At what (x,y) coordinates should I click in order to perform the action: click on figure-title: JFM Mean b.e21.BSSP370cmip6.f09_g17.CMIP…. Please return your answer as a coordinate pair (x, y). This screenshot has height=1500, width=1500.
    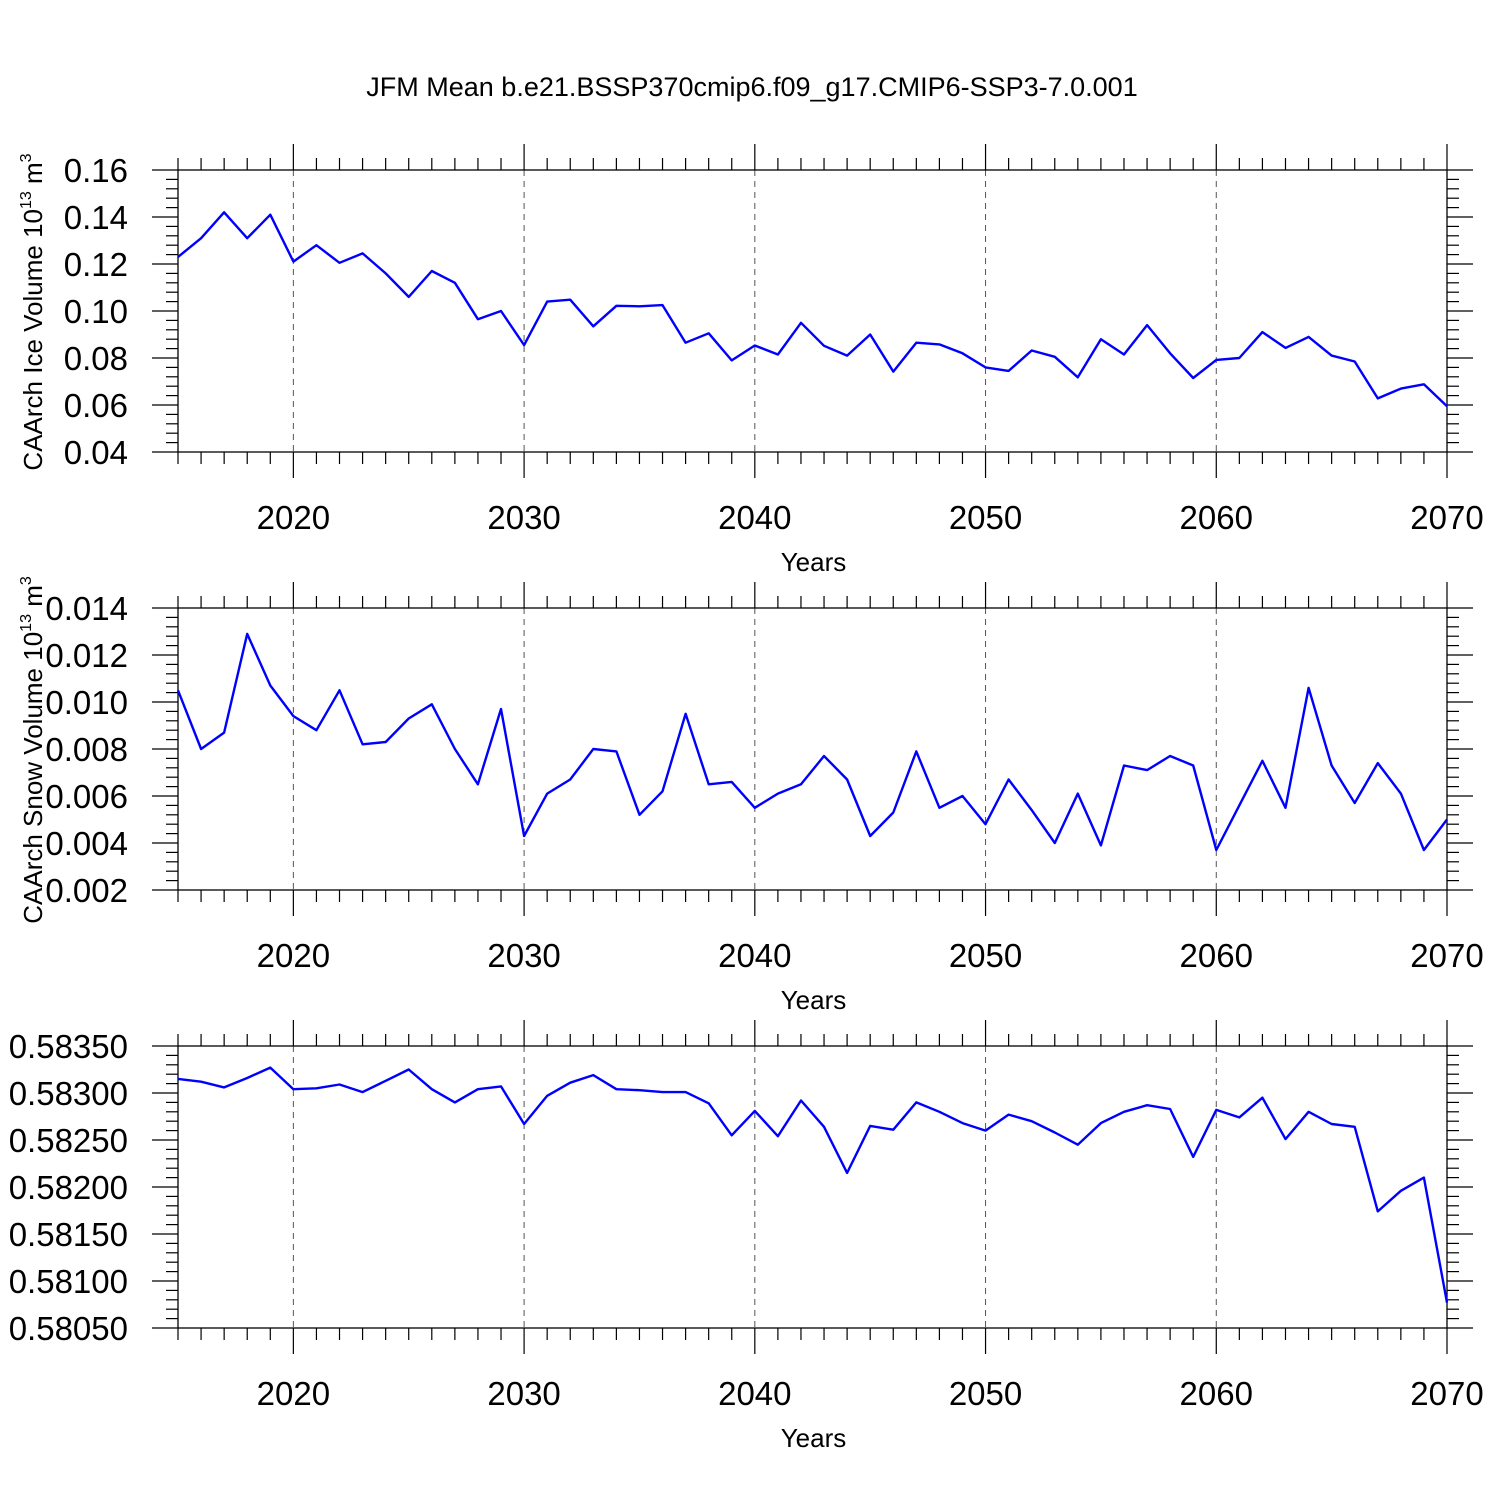
    Looking at the image, I should click on (751, 87).